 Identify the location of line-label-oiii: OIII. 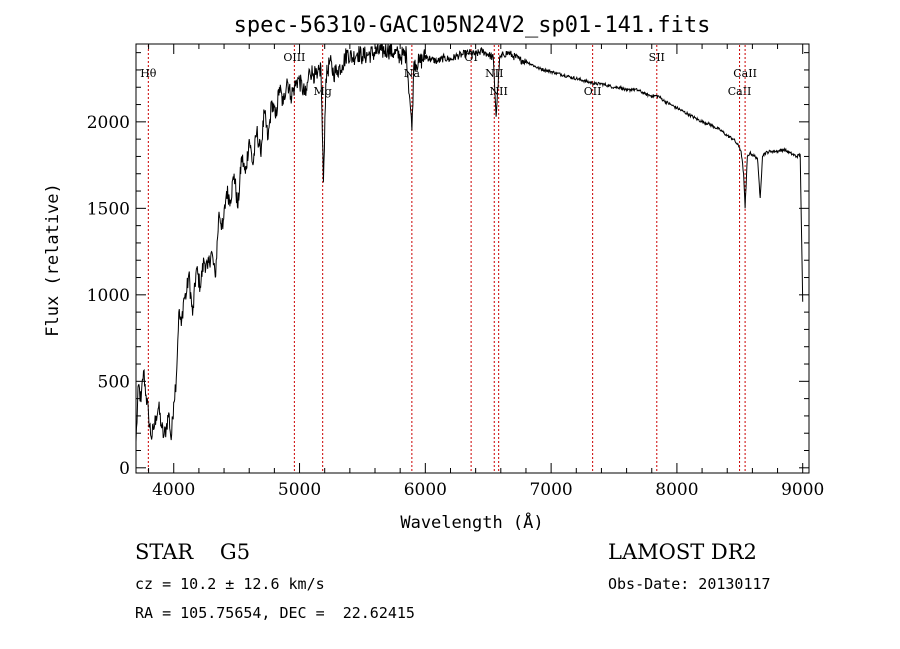
(294, 57).